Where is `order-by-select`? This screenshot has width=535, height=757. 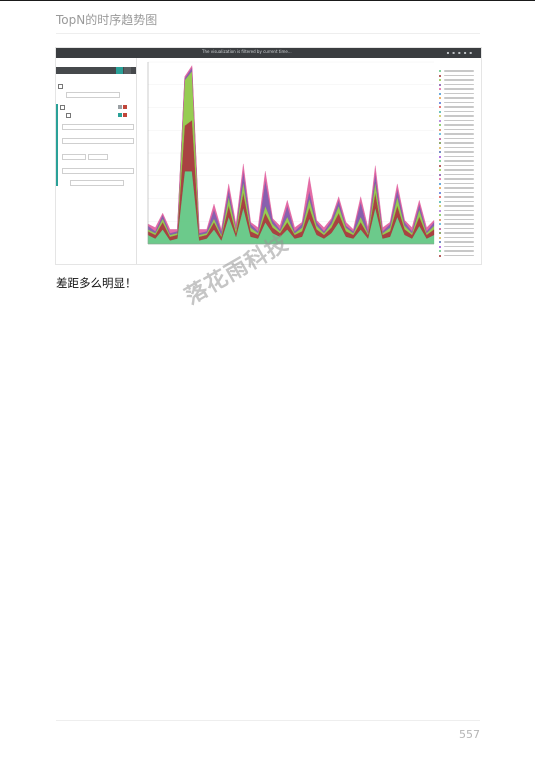
order-by-select is located at coordinates (98, 171).